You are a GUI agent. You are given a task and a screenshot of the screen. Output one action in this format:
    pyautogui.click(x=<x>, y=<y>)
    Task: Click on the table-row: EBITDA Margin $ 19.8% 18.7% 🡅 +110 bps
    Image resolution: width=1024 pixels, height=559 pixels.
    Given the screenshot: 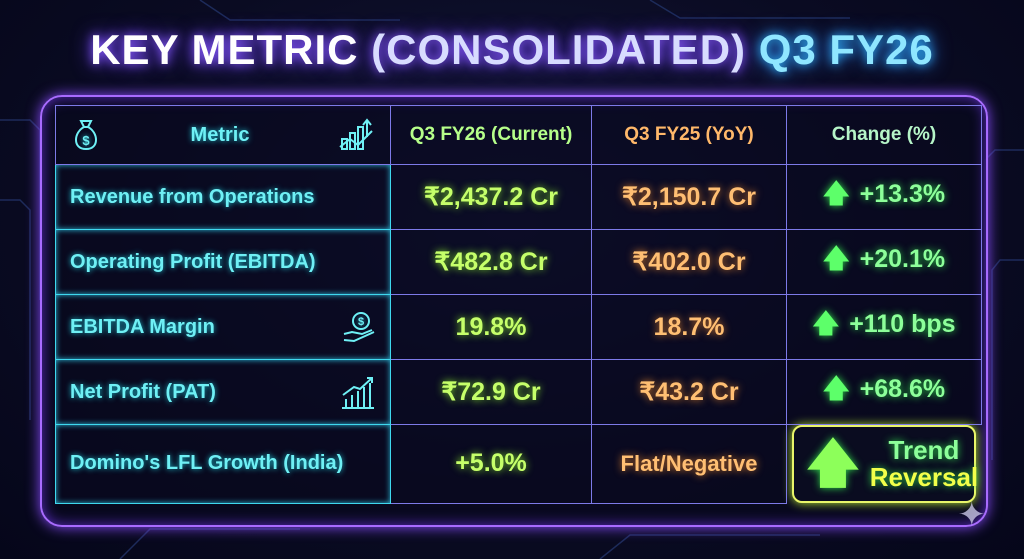 What is the action you would take?
    pyautogui.click(x=518, y=327)
    